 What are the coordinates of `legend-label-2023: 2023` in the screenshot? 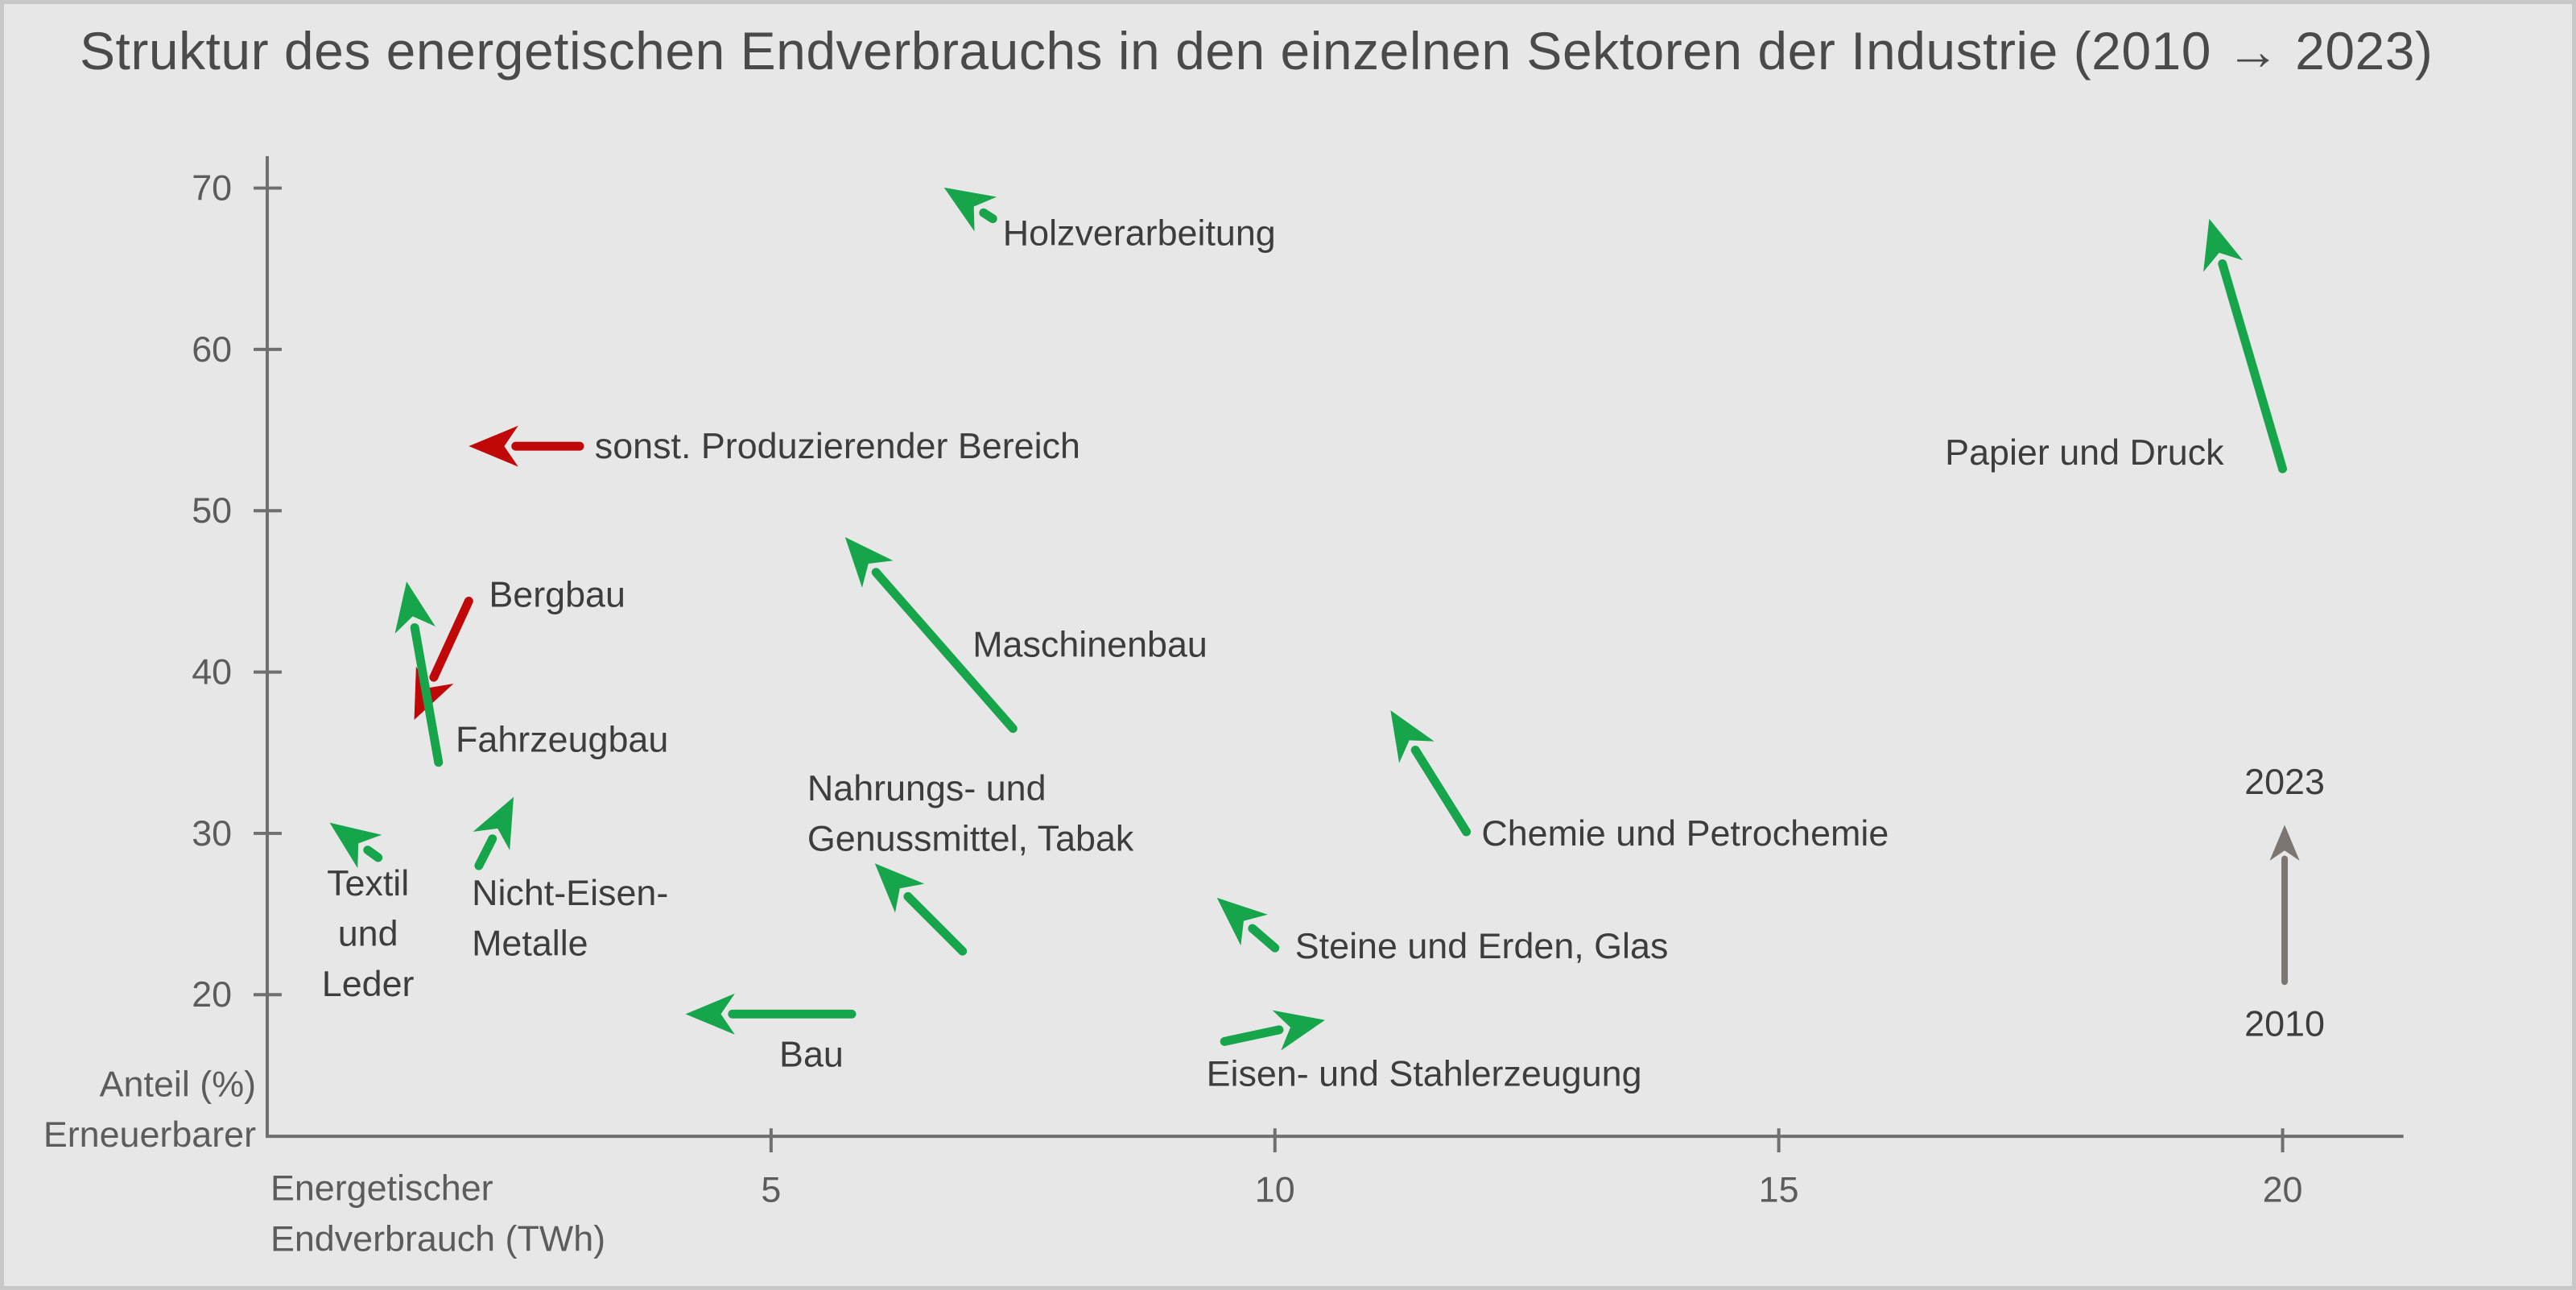 It's located at (2284, 782).